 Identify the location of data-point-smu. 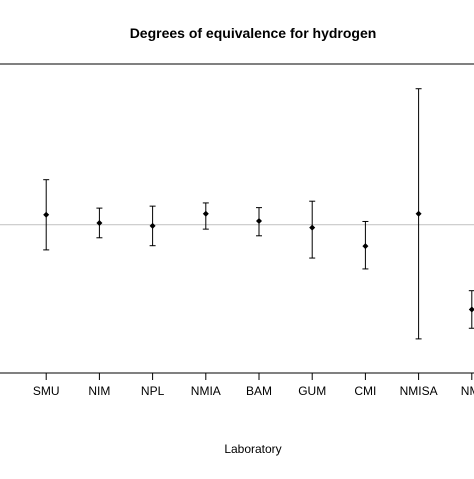
(46, 215).